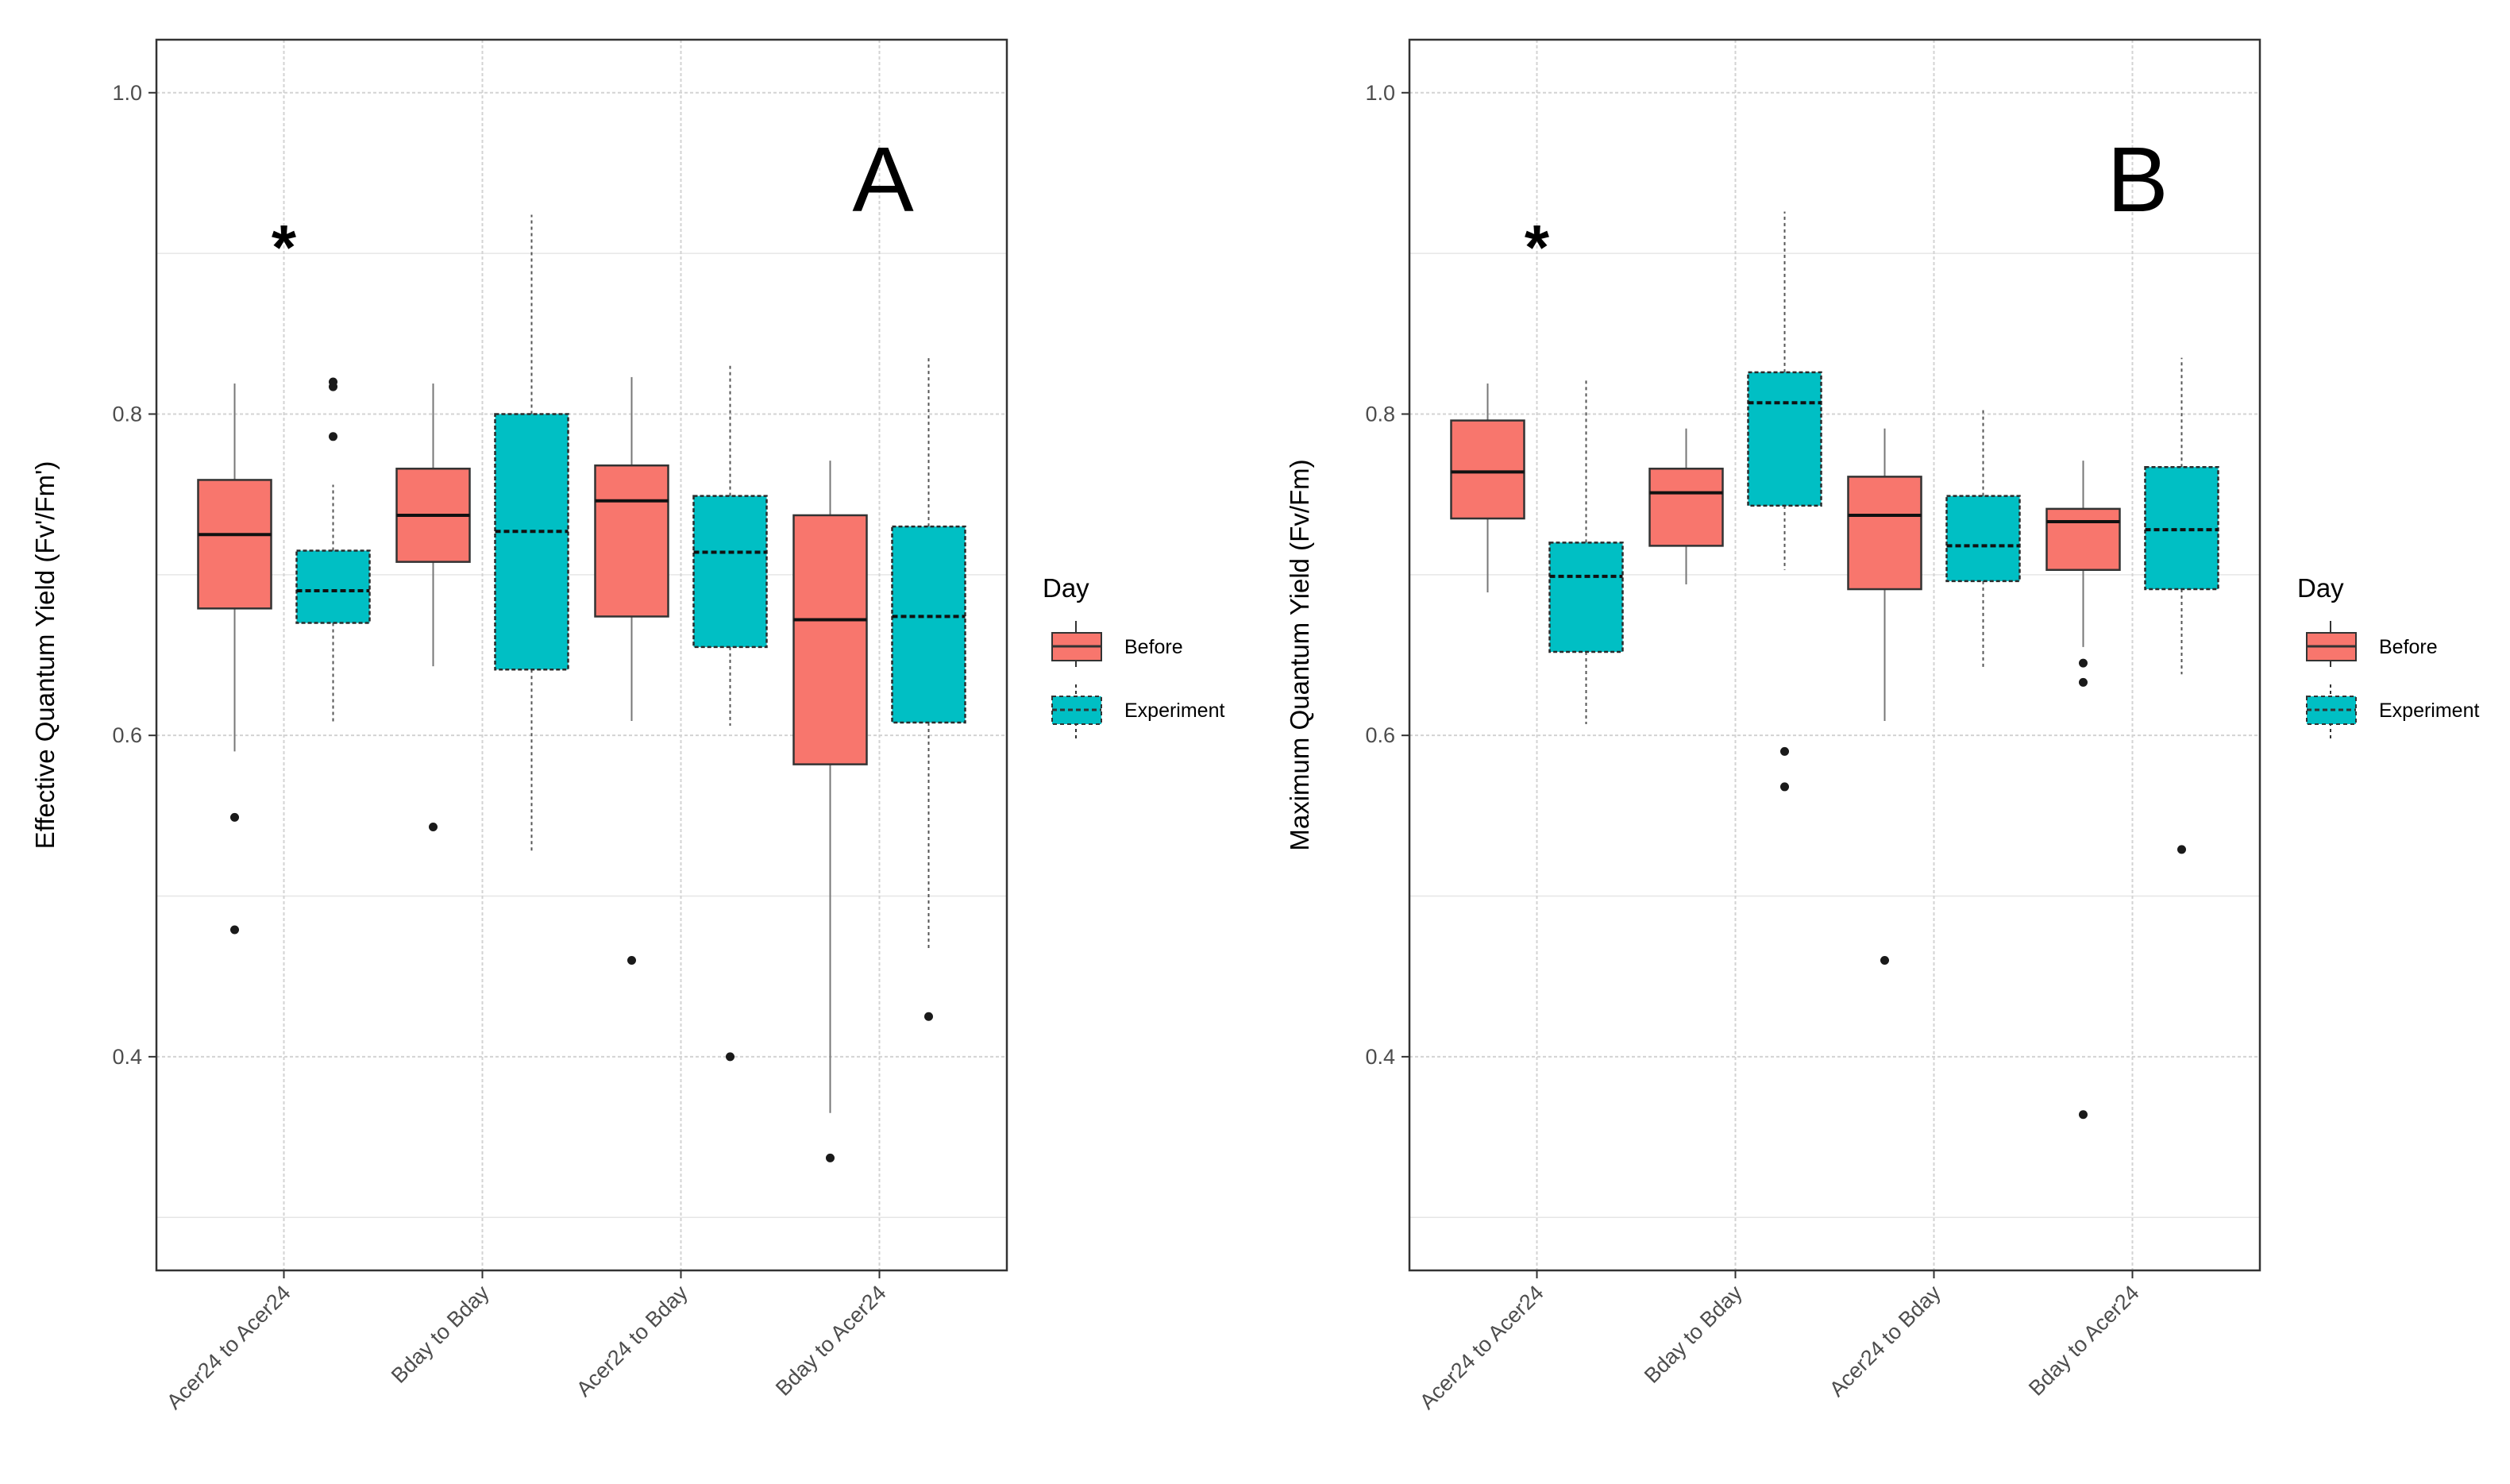 This screenshot has width=2510, height=1484. Describe the element at coordinates (1299, 655) in the screenshot. I see `y-axis-label: Maximum Quantum Yield (Fv/Fm)` at that location.